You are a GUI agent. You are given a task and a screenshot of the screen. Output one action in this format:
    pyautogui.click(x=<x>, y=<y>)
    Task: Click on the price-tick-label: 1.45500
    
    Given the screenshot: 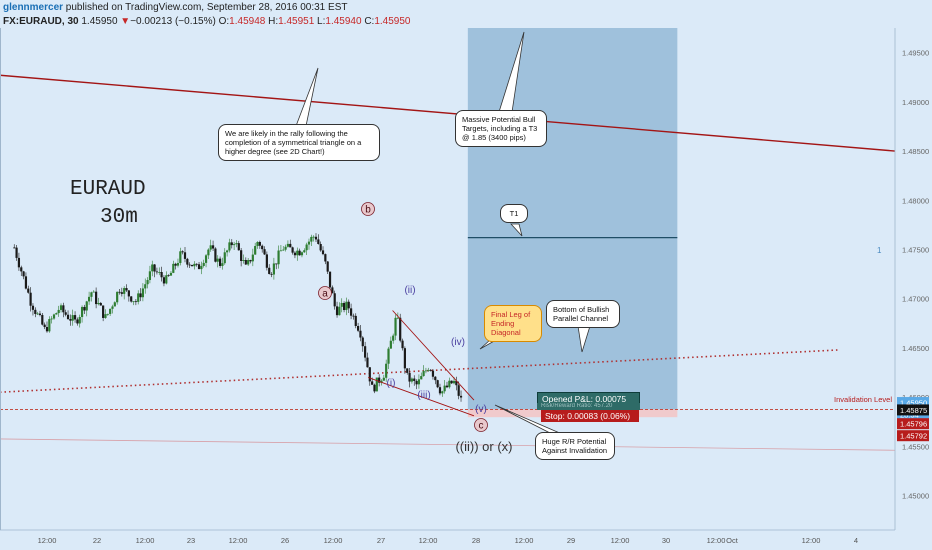 What is the action you would take?
    pyautogui.click(x=915, y=446)
    